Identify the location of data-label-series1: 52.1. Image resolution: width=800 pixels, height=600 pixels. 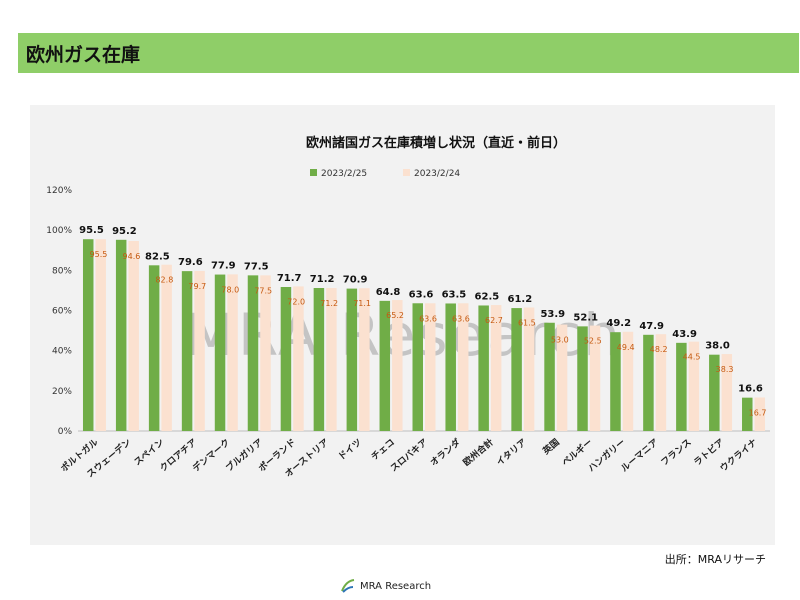
(585, 317).